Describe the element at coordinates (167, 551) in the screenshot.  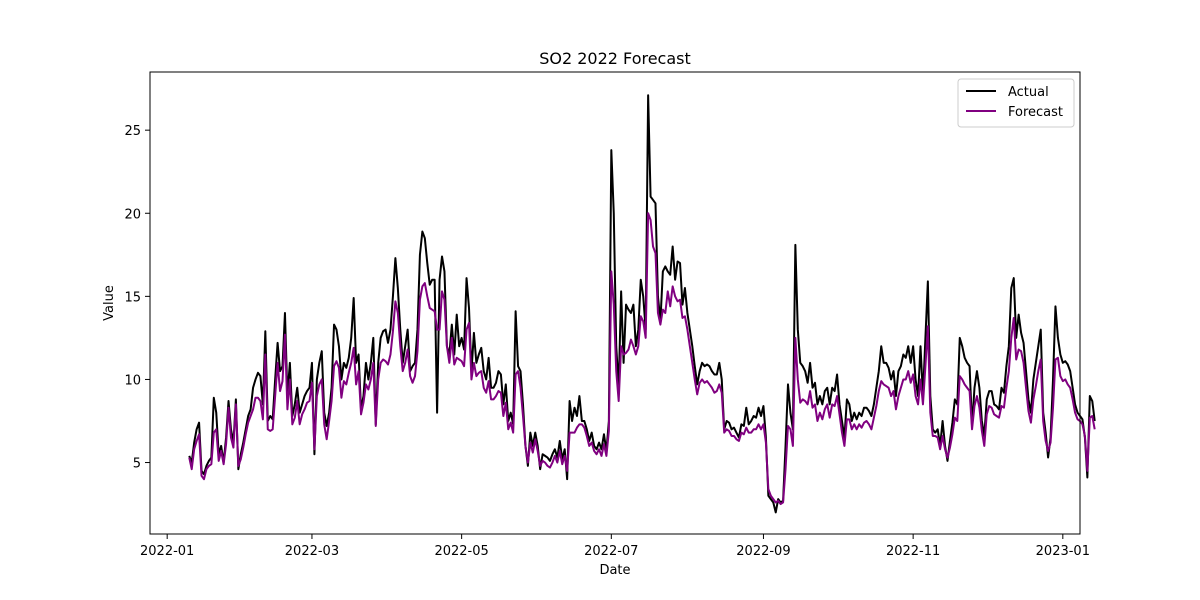
I see `x-tick-label: 2022-01` at that location.